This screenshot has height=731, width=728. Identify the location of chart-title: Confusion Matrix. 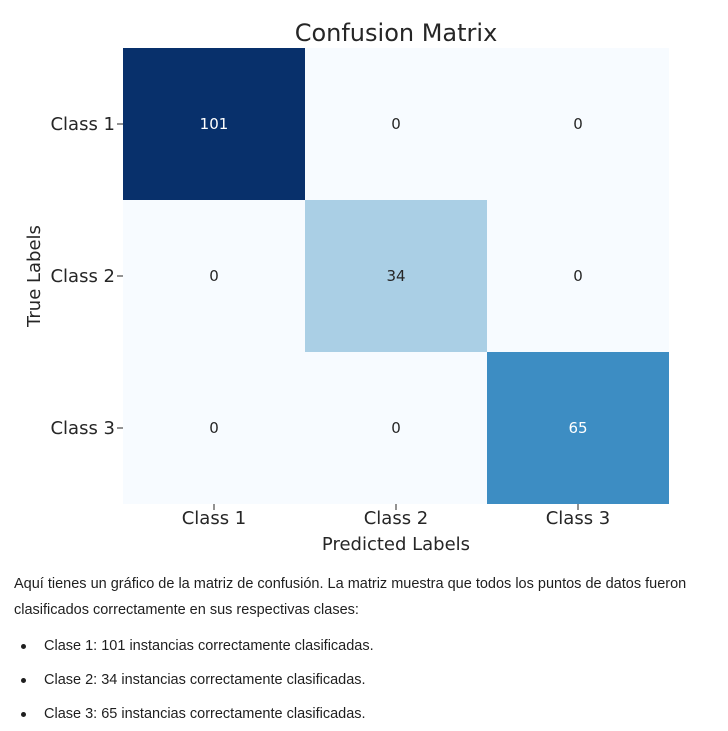
(396, 33).